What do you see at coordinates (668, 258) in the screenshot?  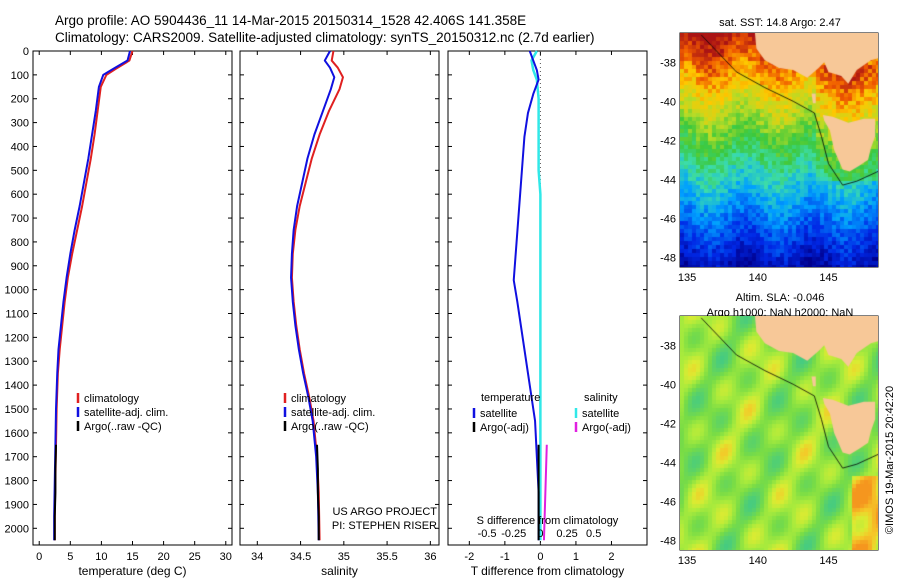 I see `sst_map-lat-label: -48` at bounding box center [668, 258].